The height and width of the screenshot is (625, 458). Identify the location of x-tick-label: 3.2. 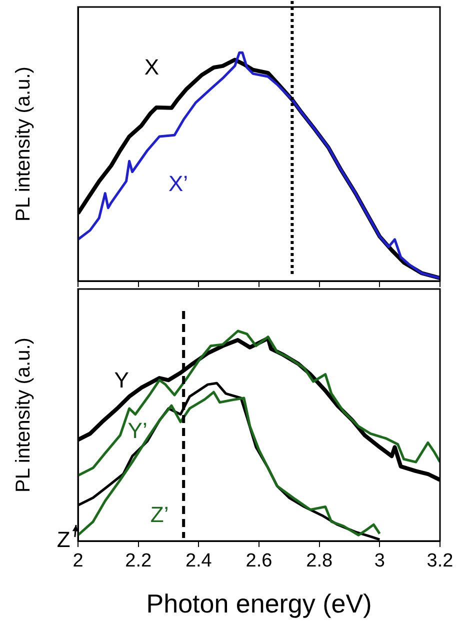
(440, 561).